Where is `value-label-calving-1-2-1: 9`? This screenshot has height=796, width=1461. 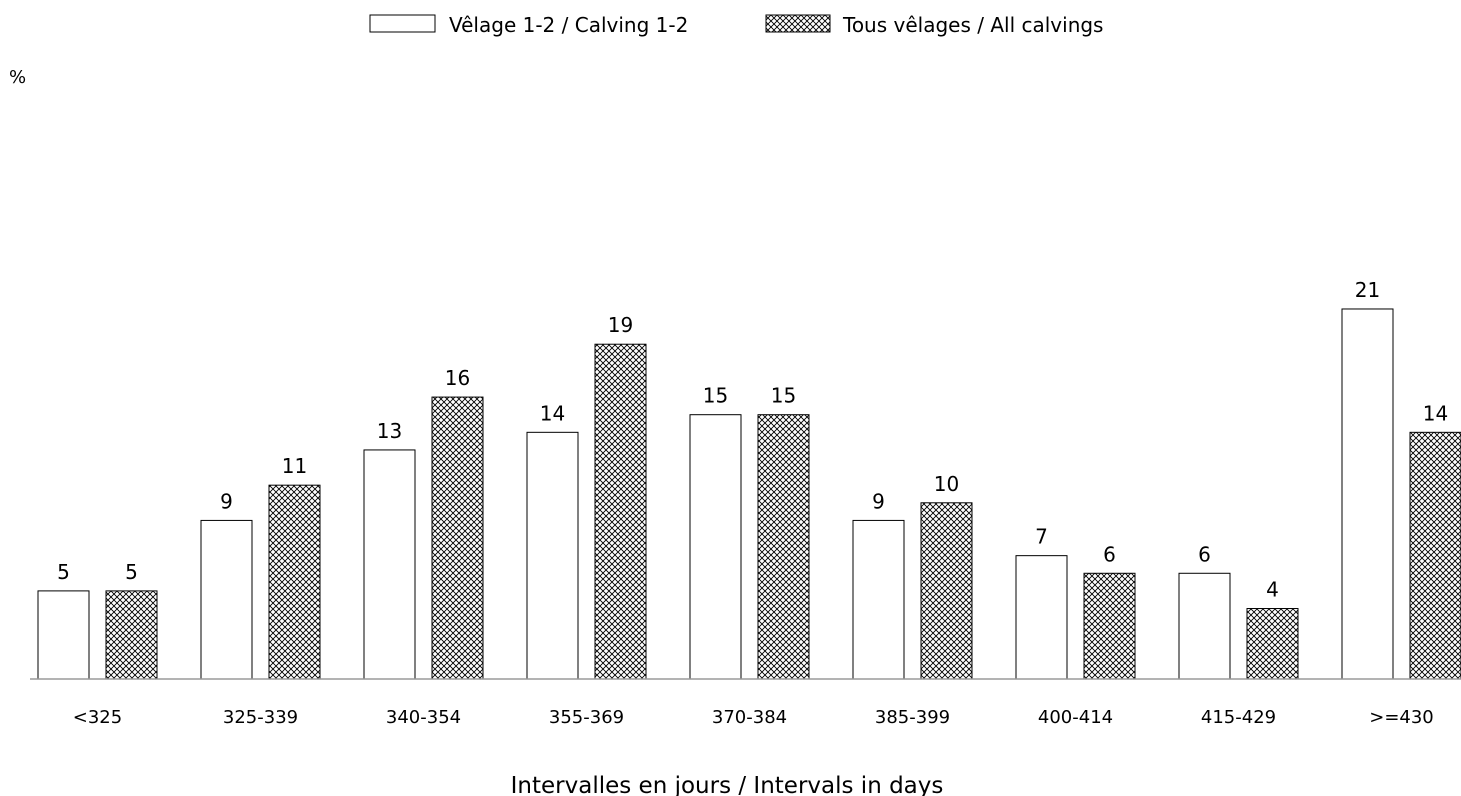
value-label-calving-1-2-1: 9 is located at coordinates (226, 501).